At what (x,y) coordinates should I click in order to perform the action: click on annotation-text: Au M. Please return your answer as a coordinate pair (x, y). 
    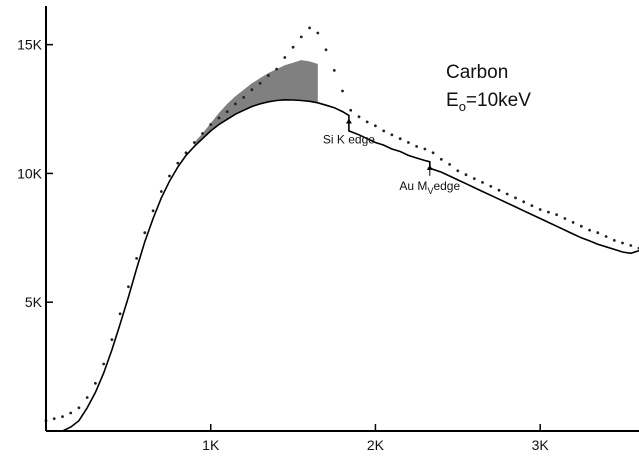
    Looking at the image, I should click on (413, 186).